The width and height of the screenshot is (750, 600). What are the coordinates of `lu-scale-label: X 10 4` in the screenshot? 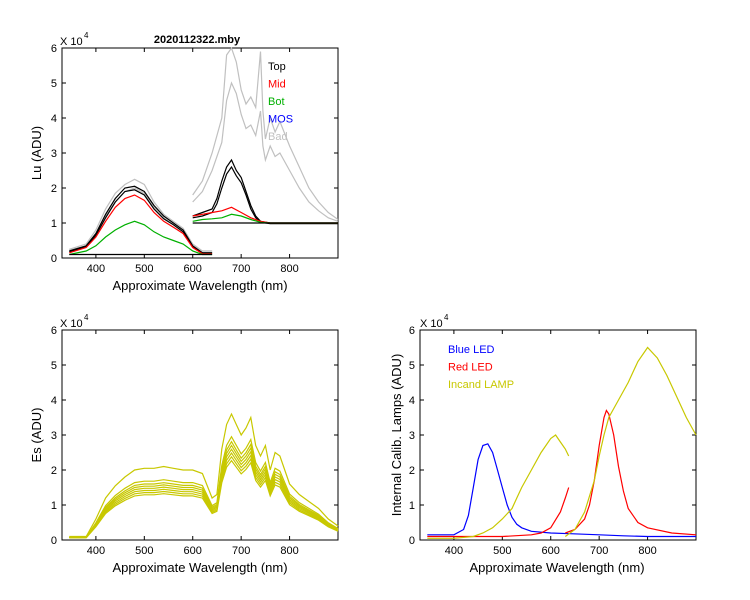 It's located at (74, 39).